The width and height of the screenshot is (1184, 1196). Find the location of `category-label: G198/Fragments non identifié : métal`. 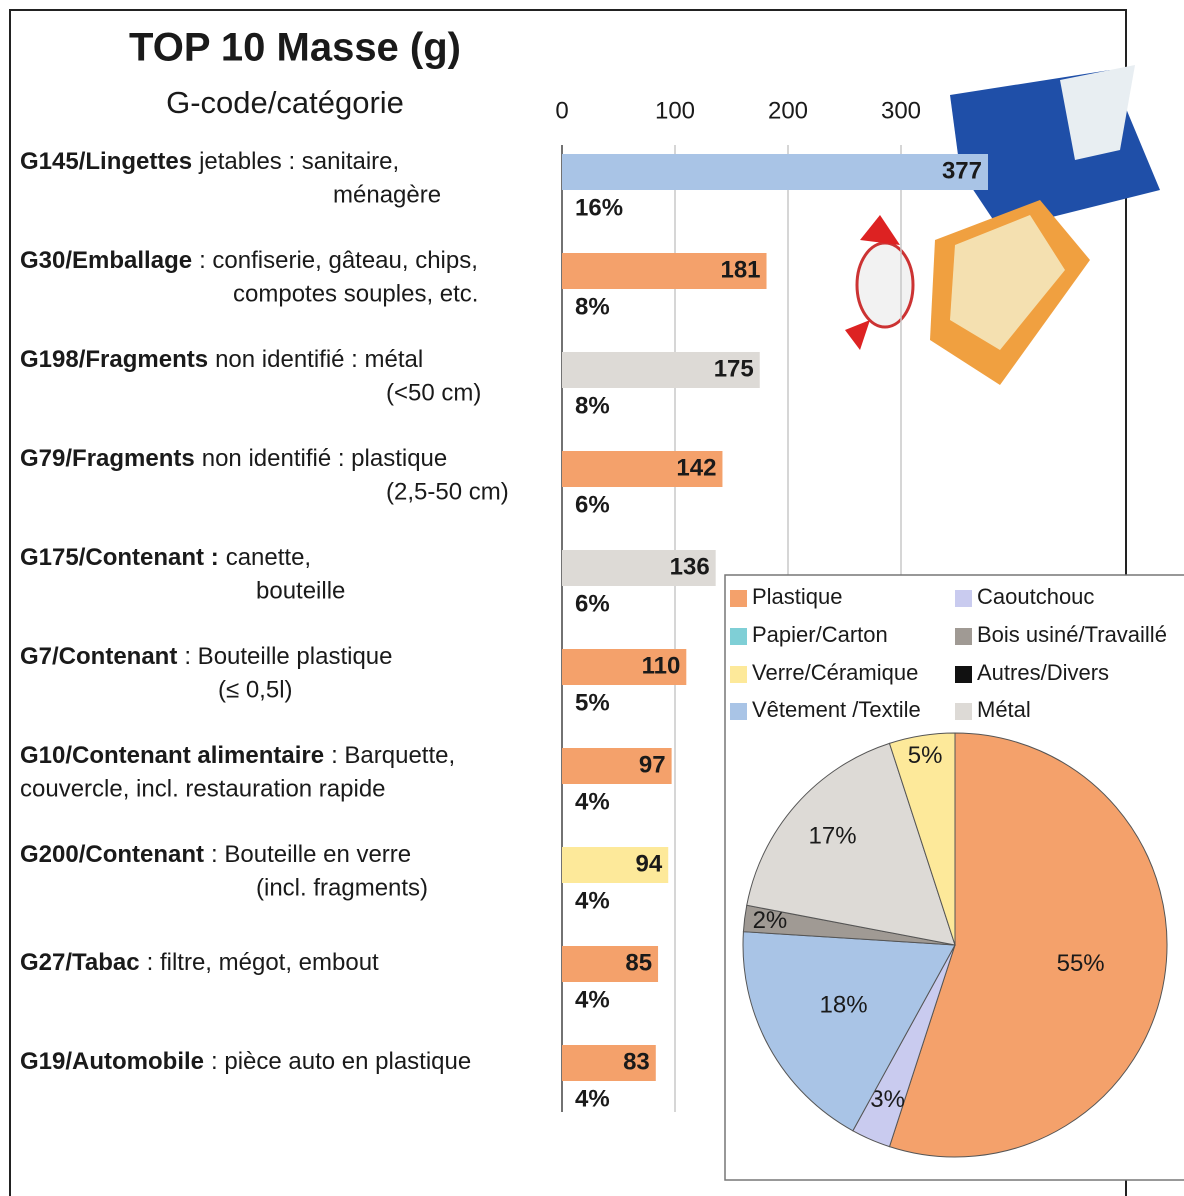

category-label: G198/Fragments non identifié : métal is located at coordinates (221, 359).